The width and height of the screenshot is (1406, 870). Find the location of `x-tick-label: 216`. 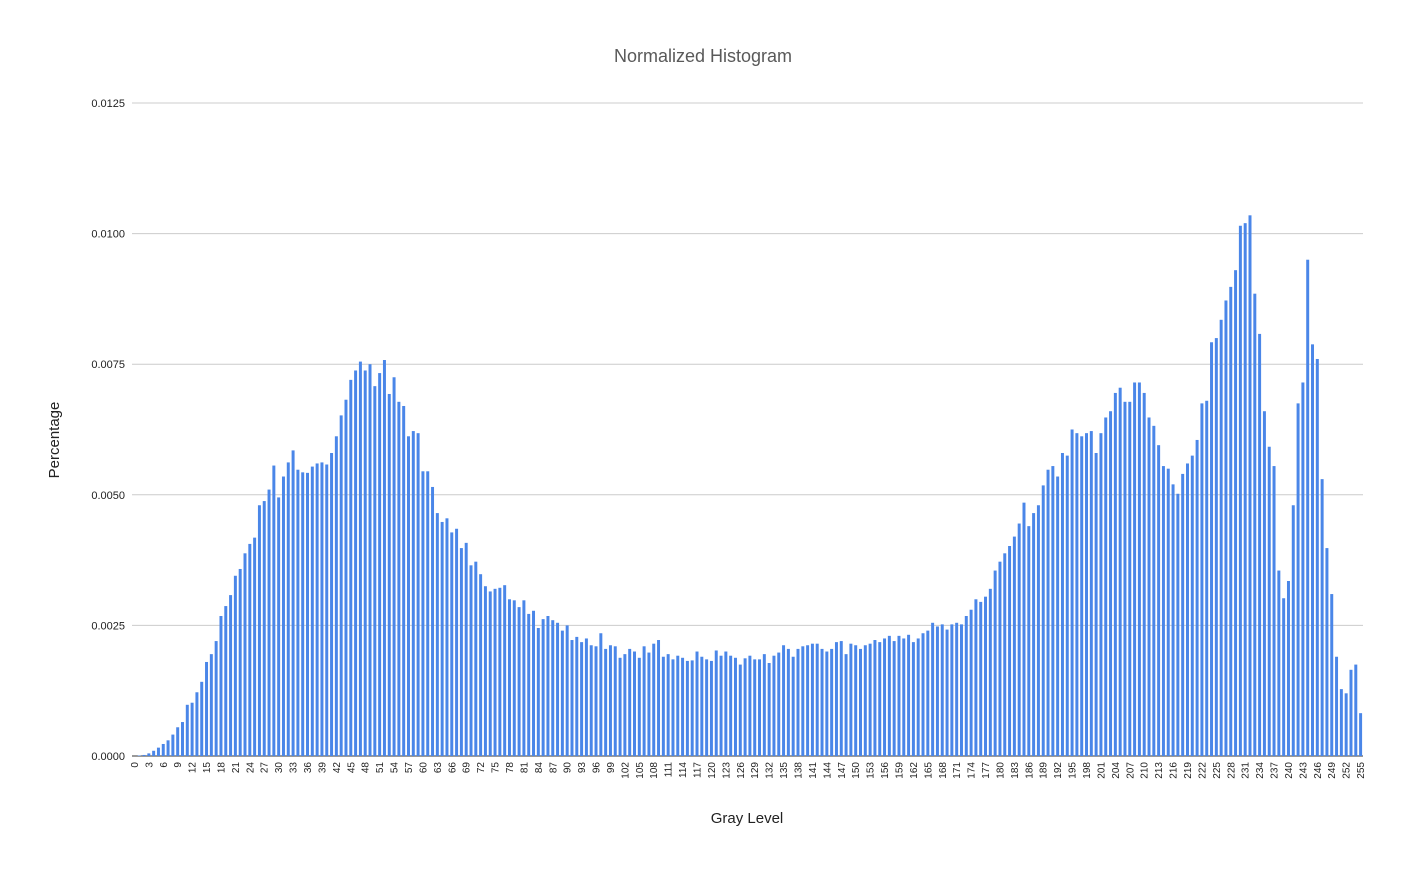

x-tick-label: 216 is located at coordinates (1174, 770).